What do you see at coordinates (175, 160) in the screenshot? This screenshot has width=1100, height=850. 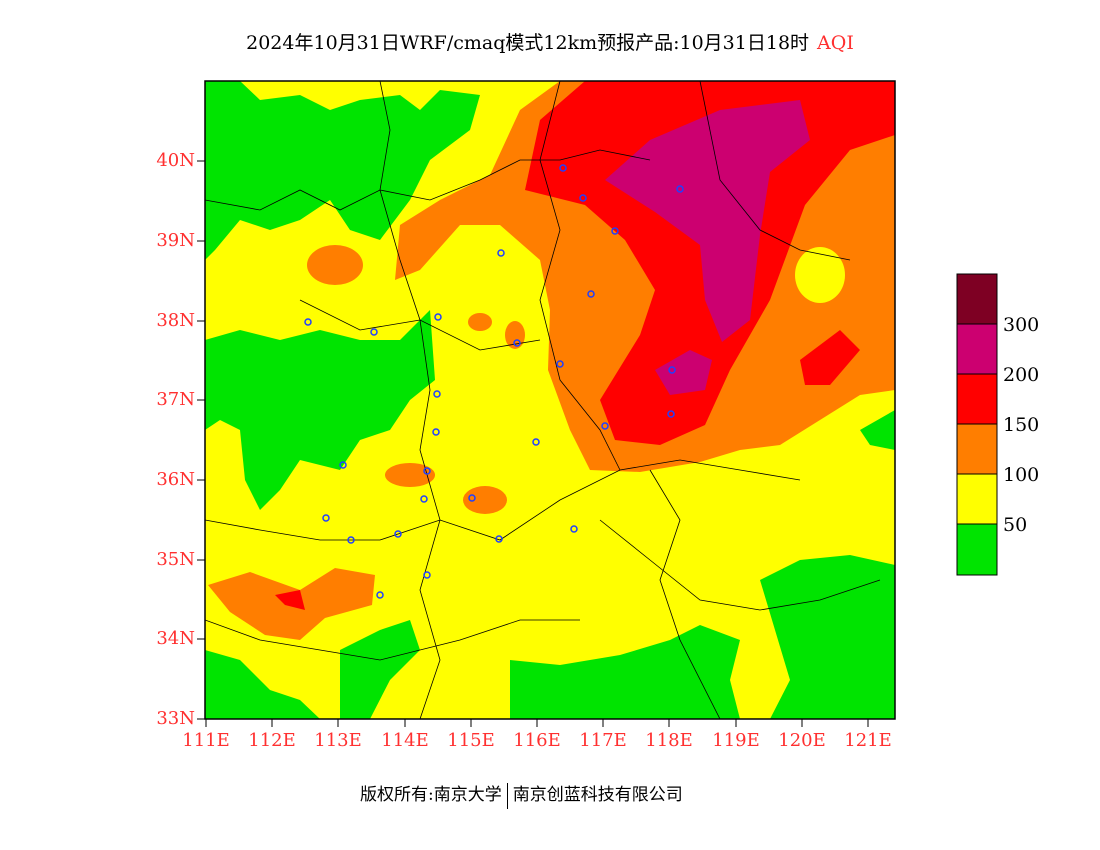 I see `lat-label: 40N` at bounding box center [175, 160].